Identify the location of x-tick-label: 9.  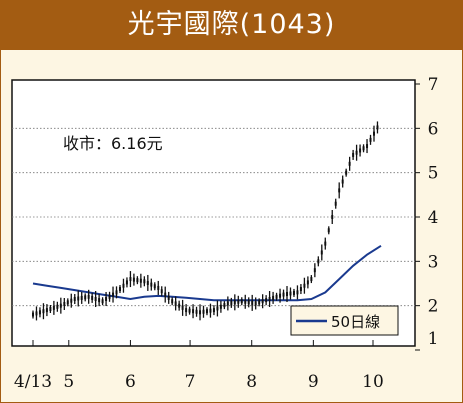
(313, 382).